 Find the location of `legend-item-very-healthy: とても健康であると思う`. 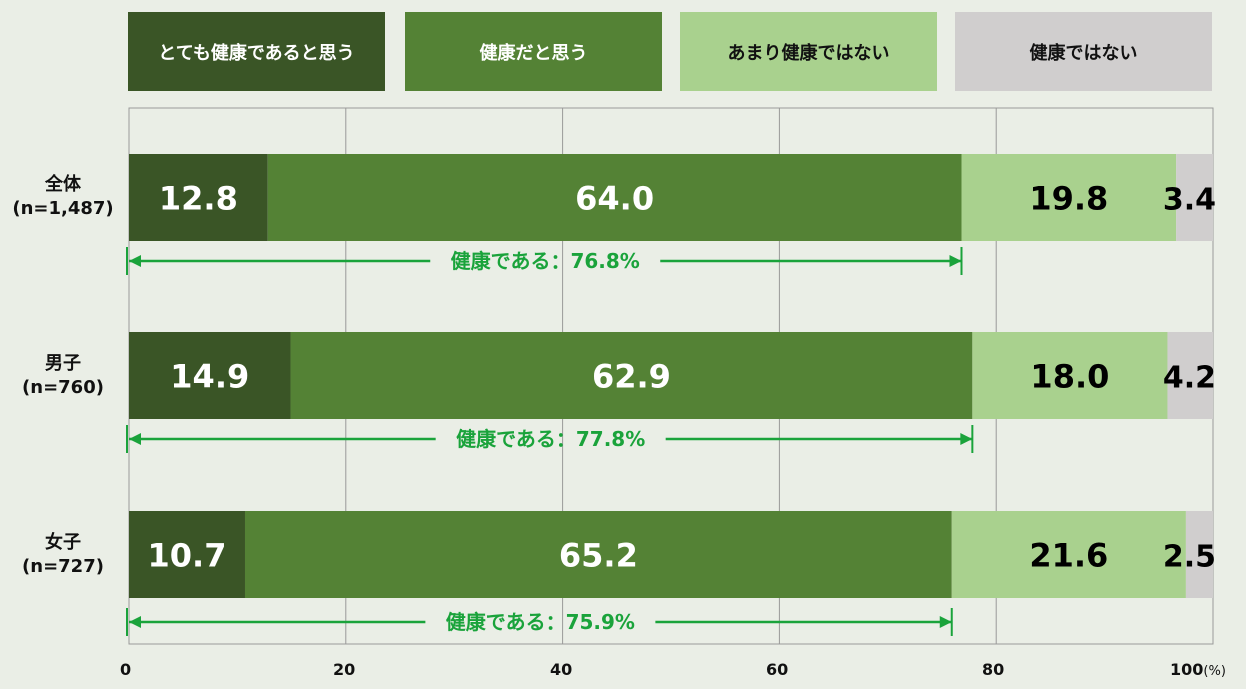

legend-item-very-healthy: とても健康であると思う is located at coordinates (256, 51).